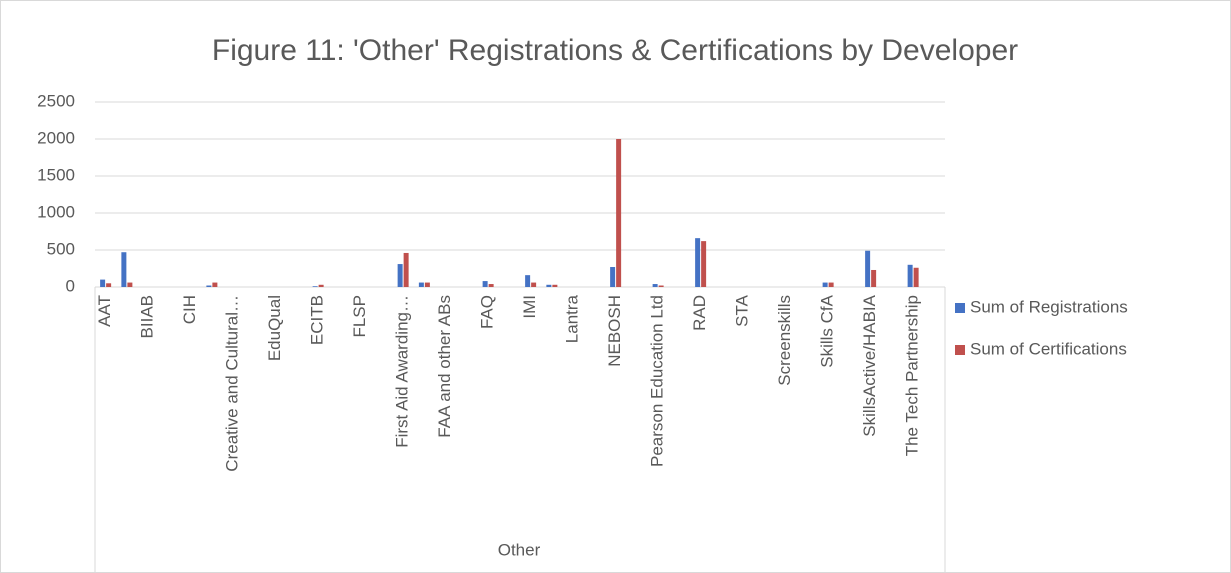  I want to click on y-tick-label: 2000, so click(56, 137).